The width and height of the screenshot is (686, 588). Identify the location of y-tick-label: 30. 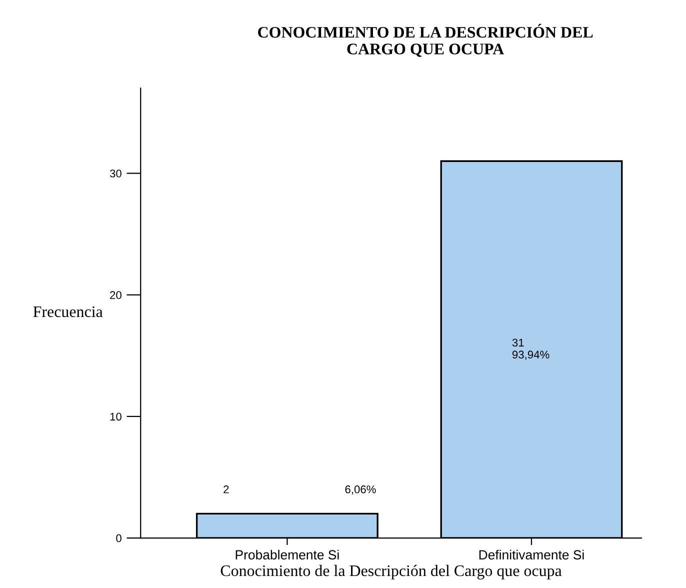
(116, 174).